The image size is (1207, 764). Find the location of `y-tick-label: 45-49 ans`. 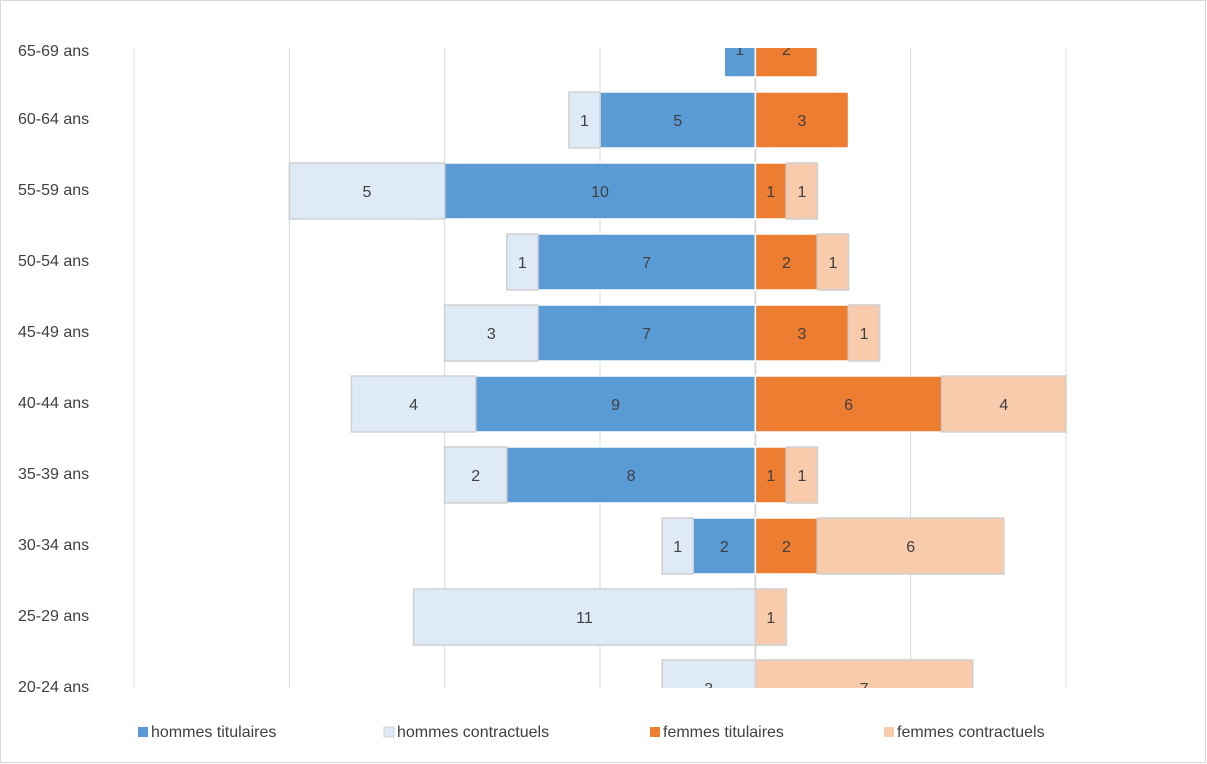

y-tick-label: 45-49 ans is located at coordinates (53, 332).